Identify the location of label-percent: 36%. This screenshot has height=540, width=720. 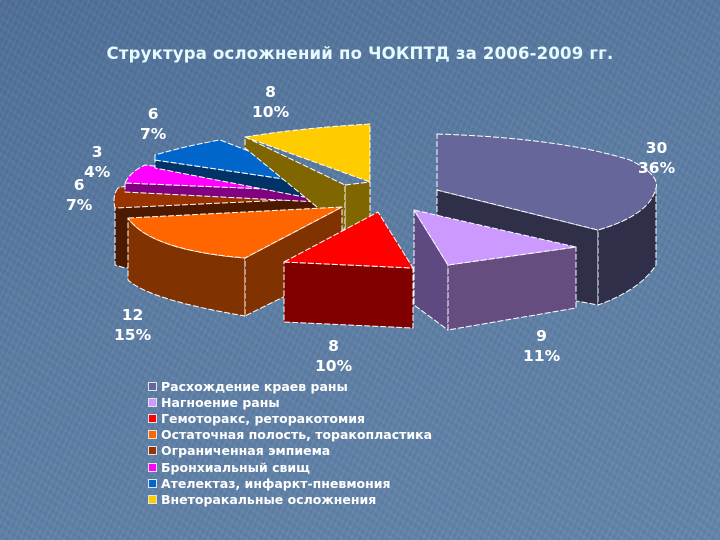
(657, 168).